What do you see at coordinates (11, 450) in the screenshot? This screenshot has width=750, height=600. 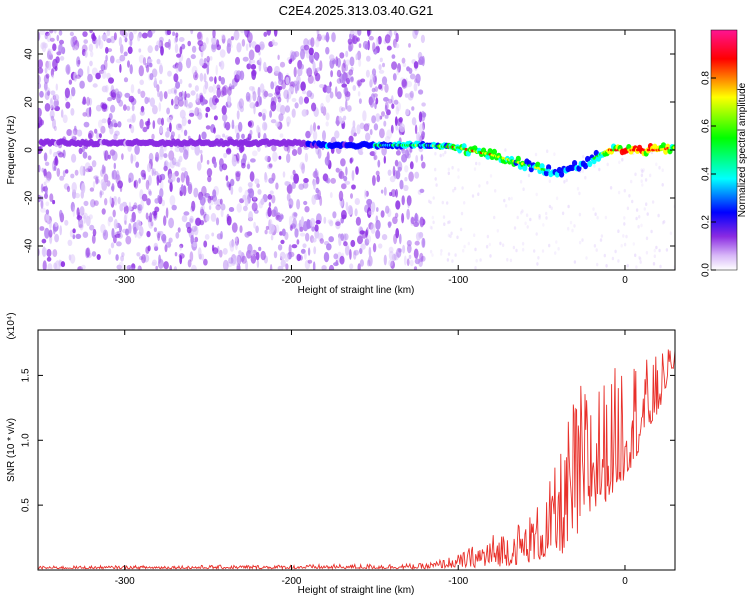 I see `snr-ylabel: SNR (10 * v/v)` at bounding box center [11, 450].